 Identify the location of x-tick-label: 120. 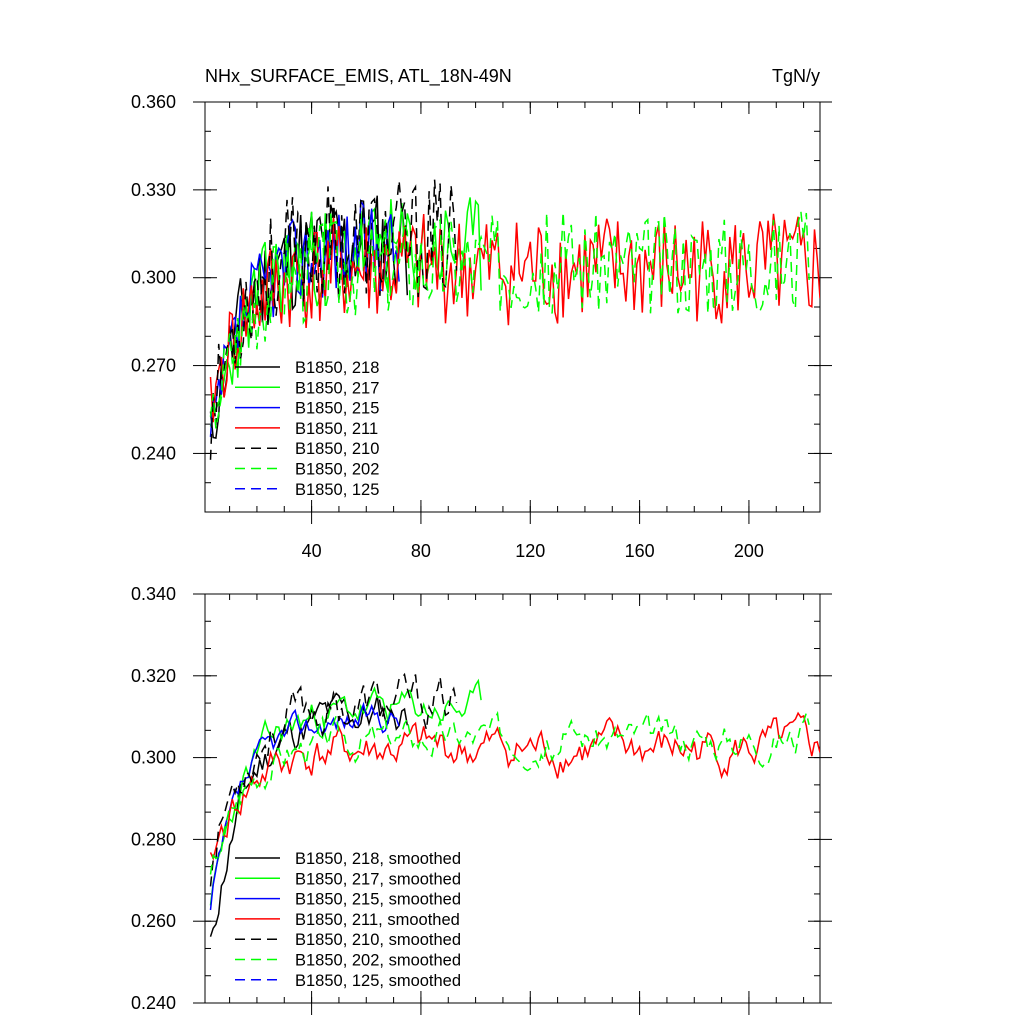
(530, 551).